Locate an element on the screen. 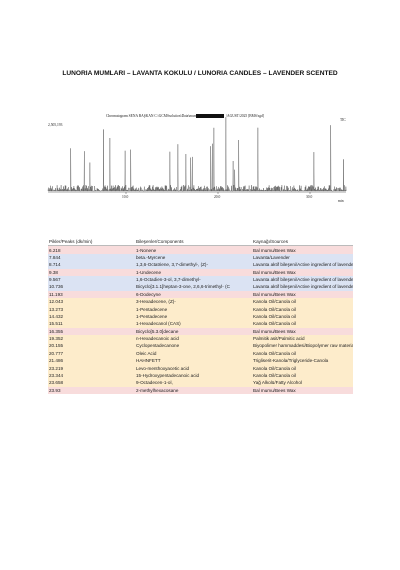 This screenshot has height=570, width=400. cell-peak: 13.273 is located at coordinates (56, 309).